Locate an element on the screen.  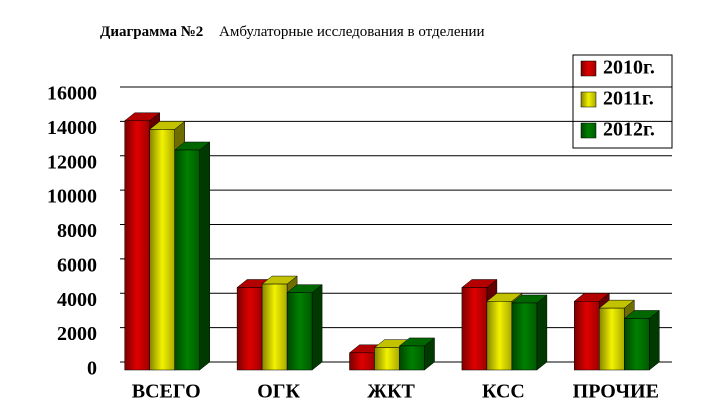
legend-label: 2010г. is located at coordinates (629, 68).